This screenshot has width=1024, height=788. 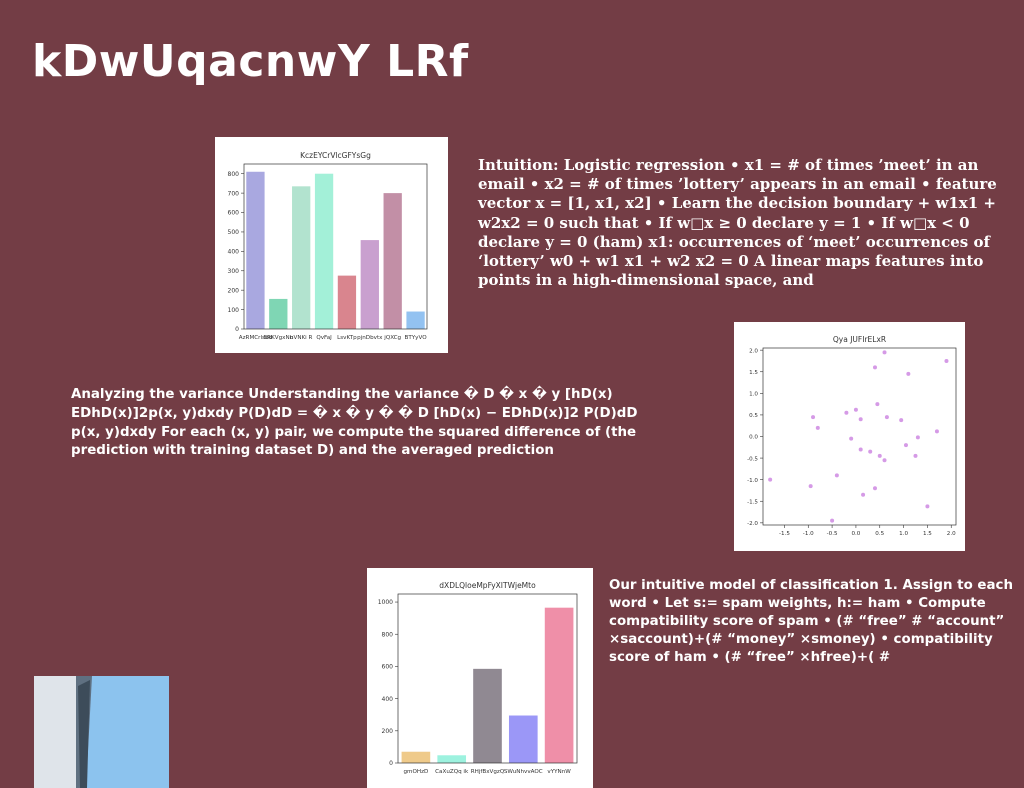 I want to click on x-tick-label: QvFaJ, so click(x=324, y=338).